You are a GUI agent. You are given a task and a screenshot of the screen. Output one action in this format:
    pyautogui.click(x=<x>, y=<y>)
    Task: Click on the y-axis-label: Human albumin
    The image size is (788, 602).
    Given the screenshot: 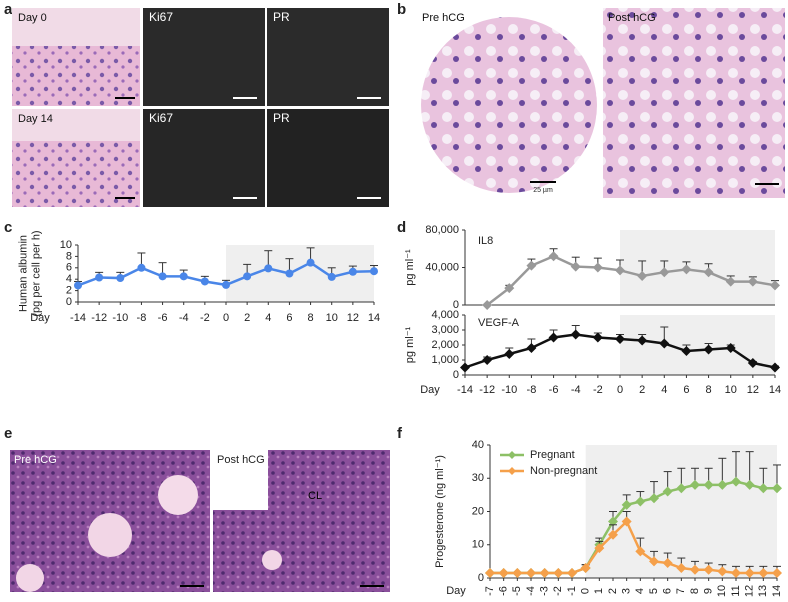 What is the action you would take?
    pyautogui.click(x=23, y=273)
    